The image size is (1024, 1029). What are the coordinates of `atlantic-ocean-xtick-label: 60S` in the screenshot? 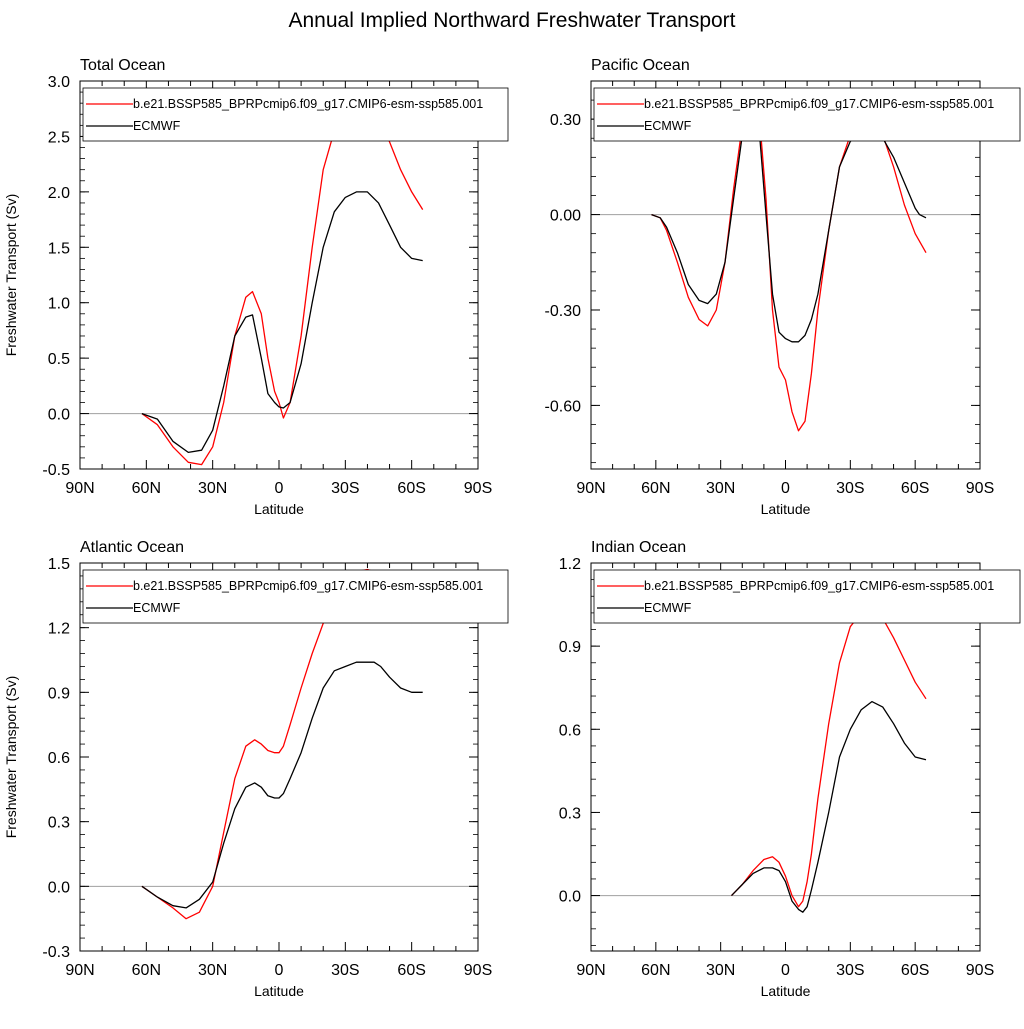 It's located at (411, 970).